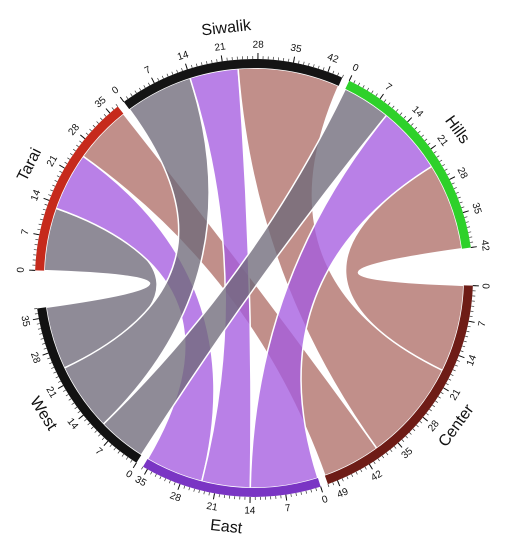 The height and width of the screenshot is (550, 509). I want to click on tick-label: 0, so click(21, 269).